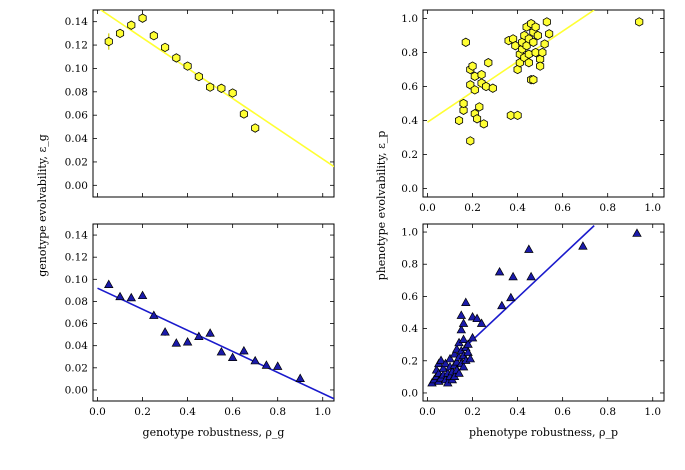 Image resolution: width=685 pixels, height=470 pixels. What do you see at coordinates (42, 205) in the screenshot?
I see `left-y-axis-label: genotype evolvability, ε_g` at bounding box center [42, 205].